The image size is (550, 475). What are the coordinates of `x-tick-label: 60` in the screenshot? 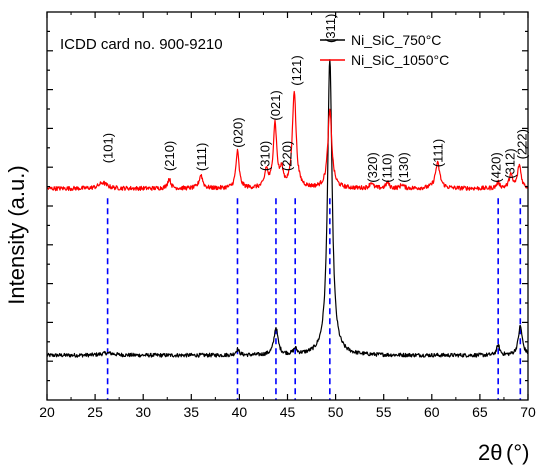 It's located at (432, 412).